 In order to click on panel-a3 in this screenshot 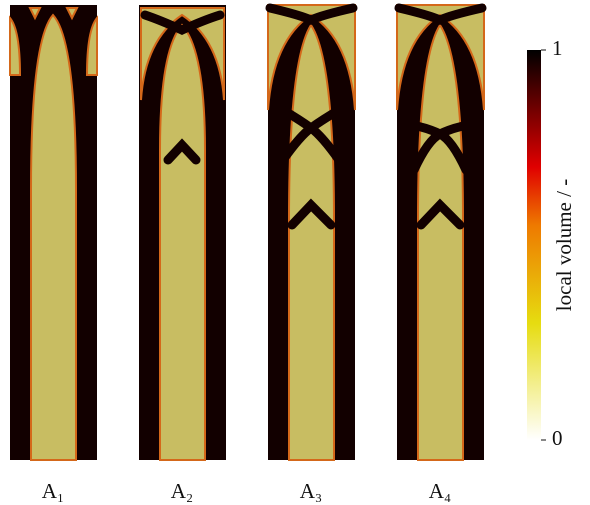, I will do `click(311, 232)`.